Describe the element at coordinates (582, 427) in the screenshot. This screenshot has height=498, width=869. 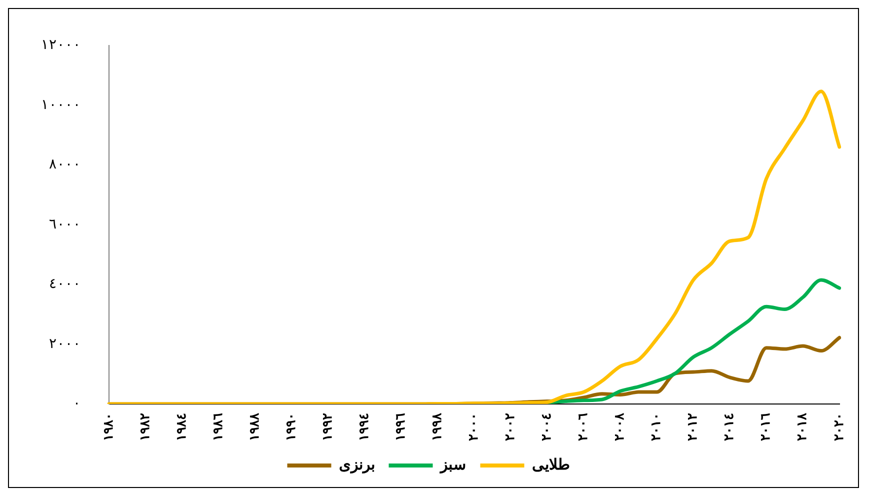
I see `x-tick-label: ٢٠٠٦` at that location.